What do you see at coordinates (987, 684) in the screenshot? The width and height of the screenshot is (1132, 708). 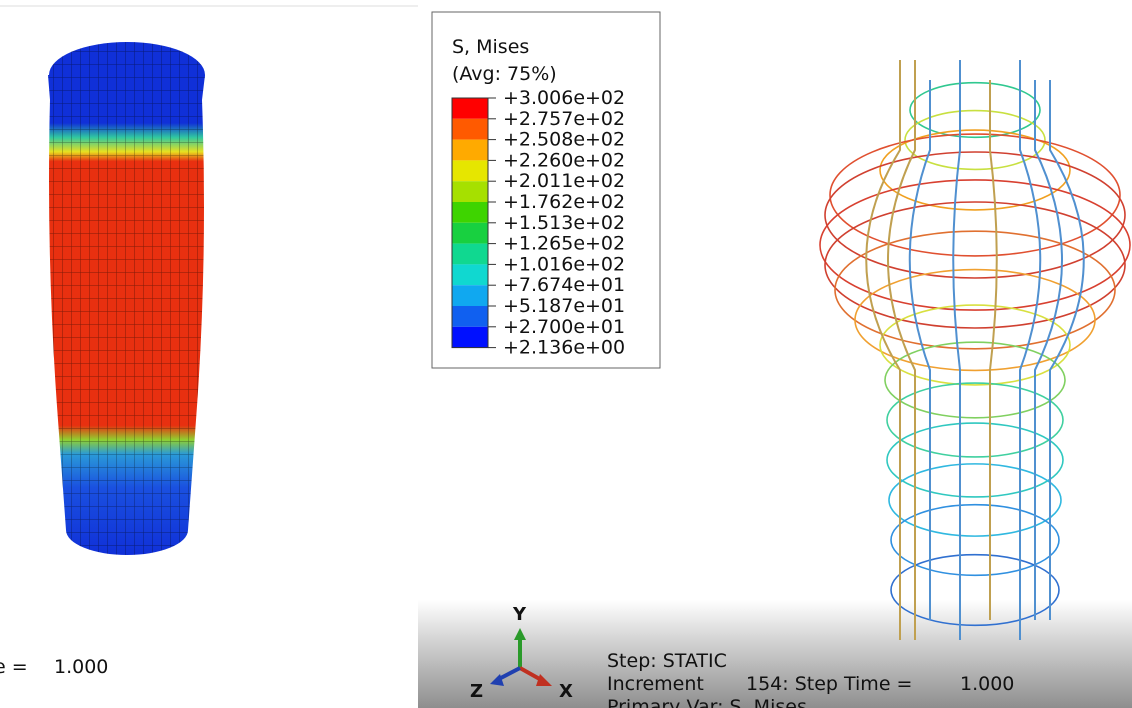 I see `step-time: 1.000` at bounding box center [987, 684].